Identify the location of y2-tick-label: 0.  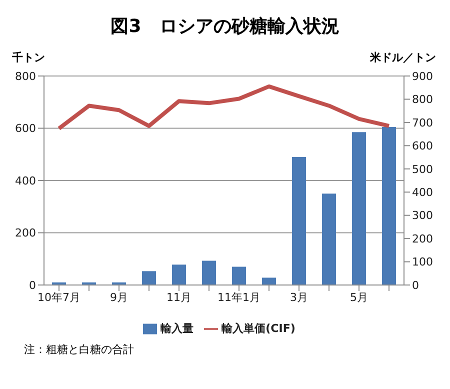
(415, 285).